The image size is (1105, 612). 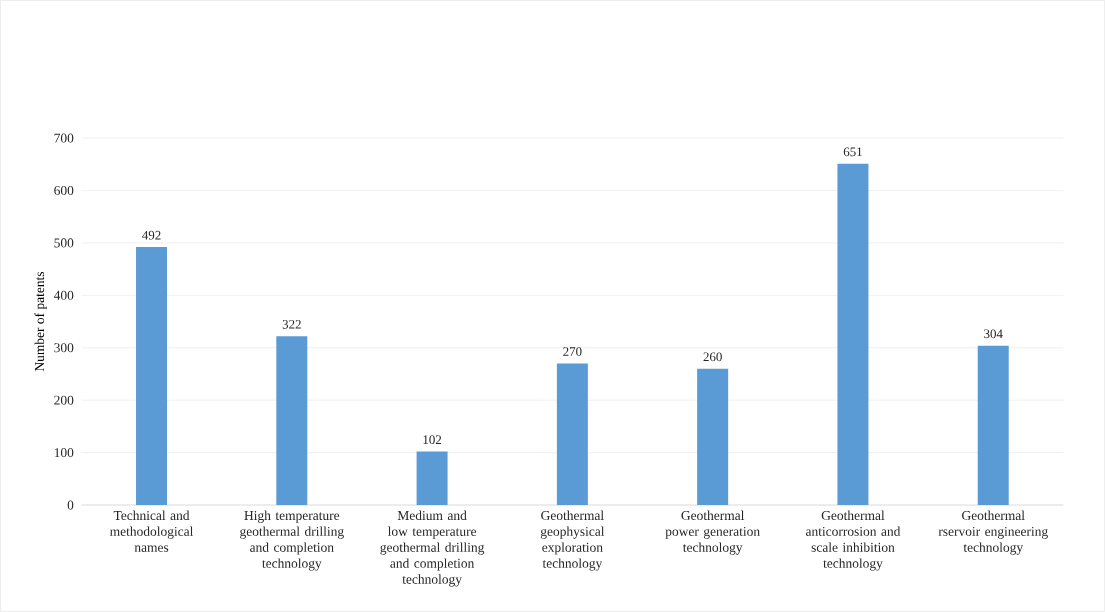 I want to click on data-label: 260, so click(x=712, y=357).